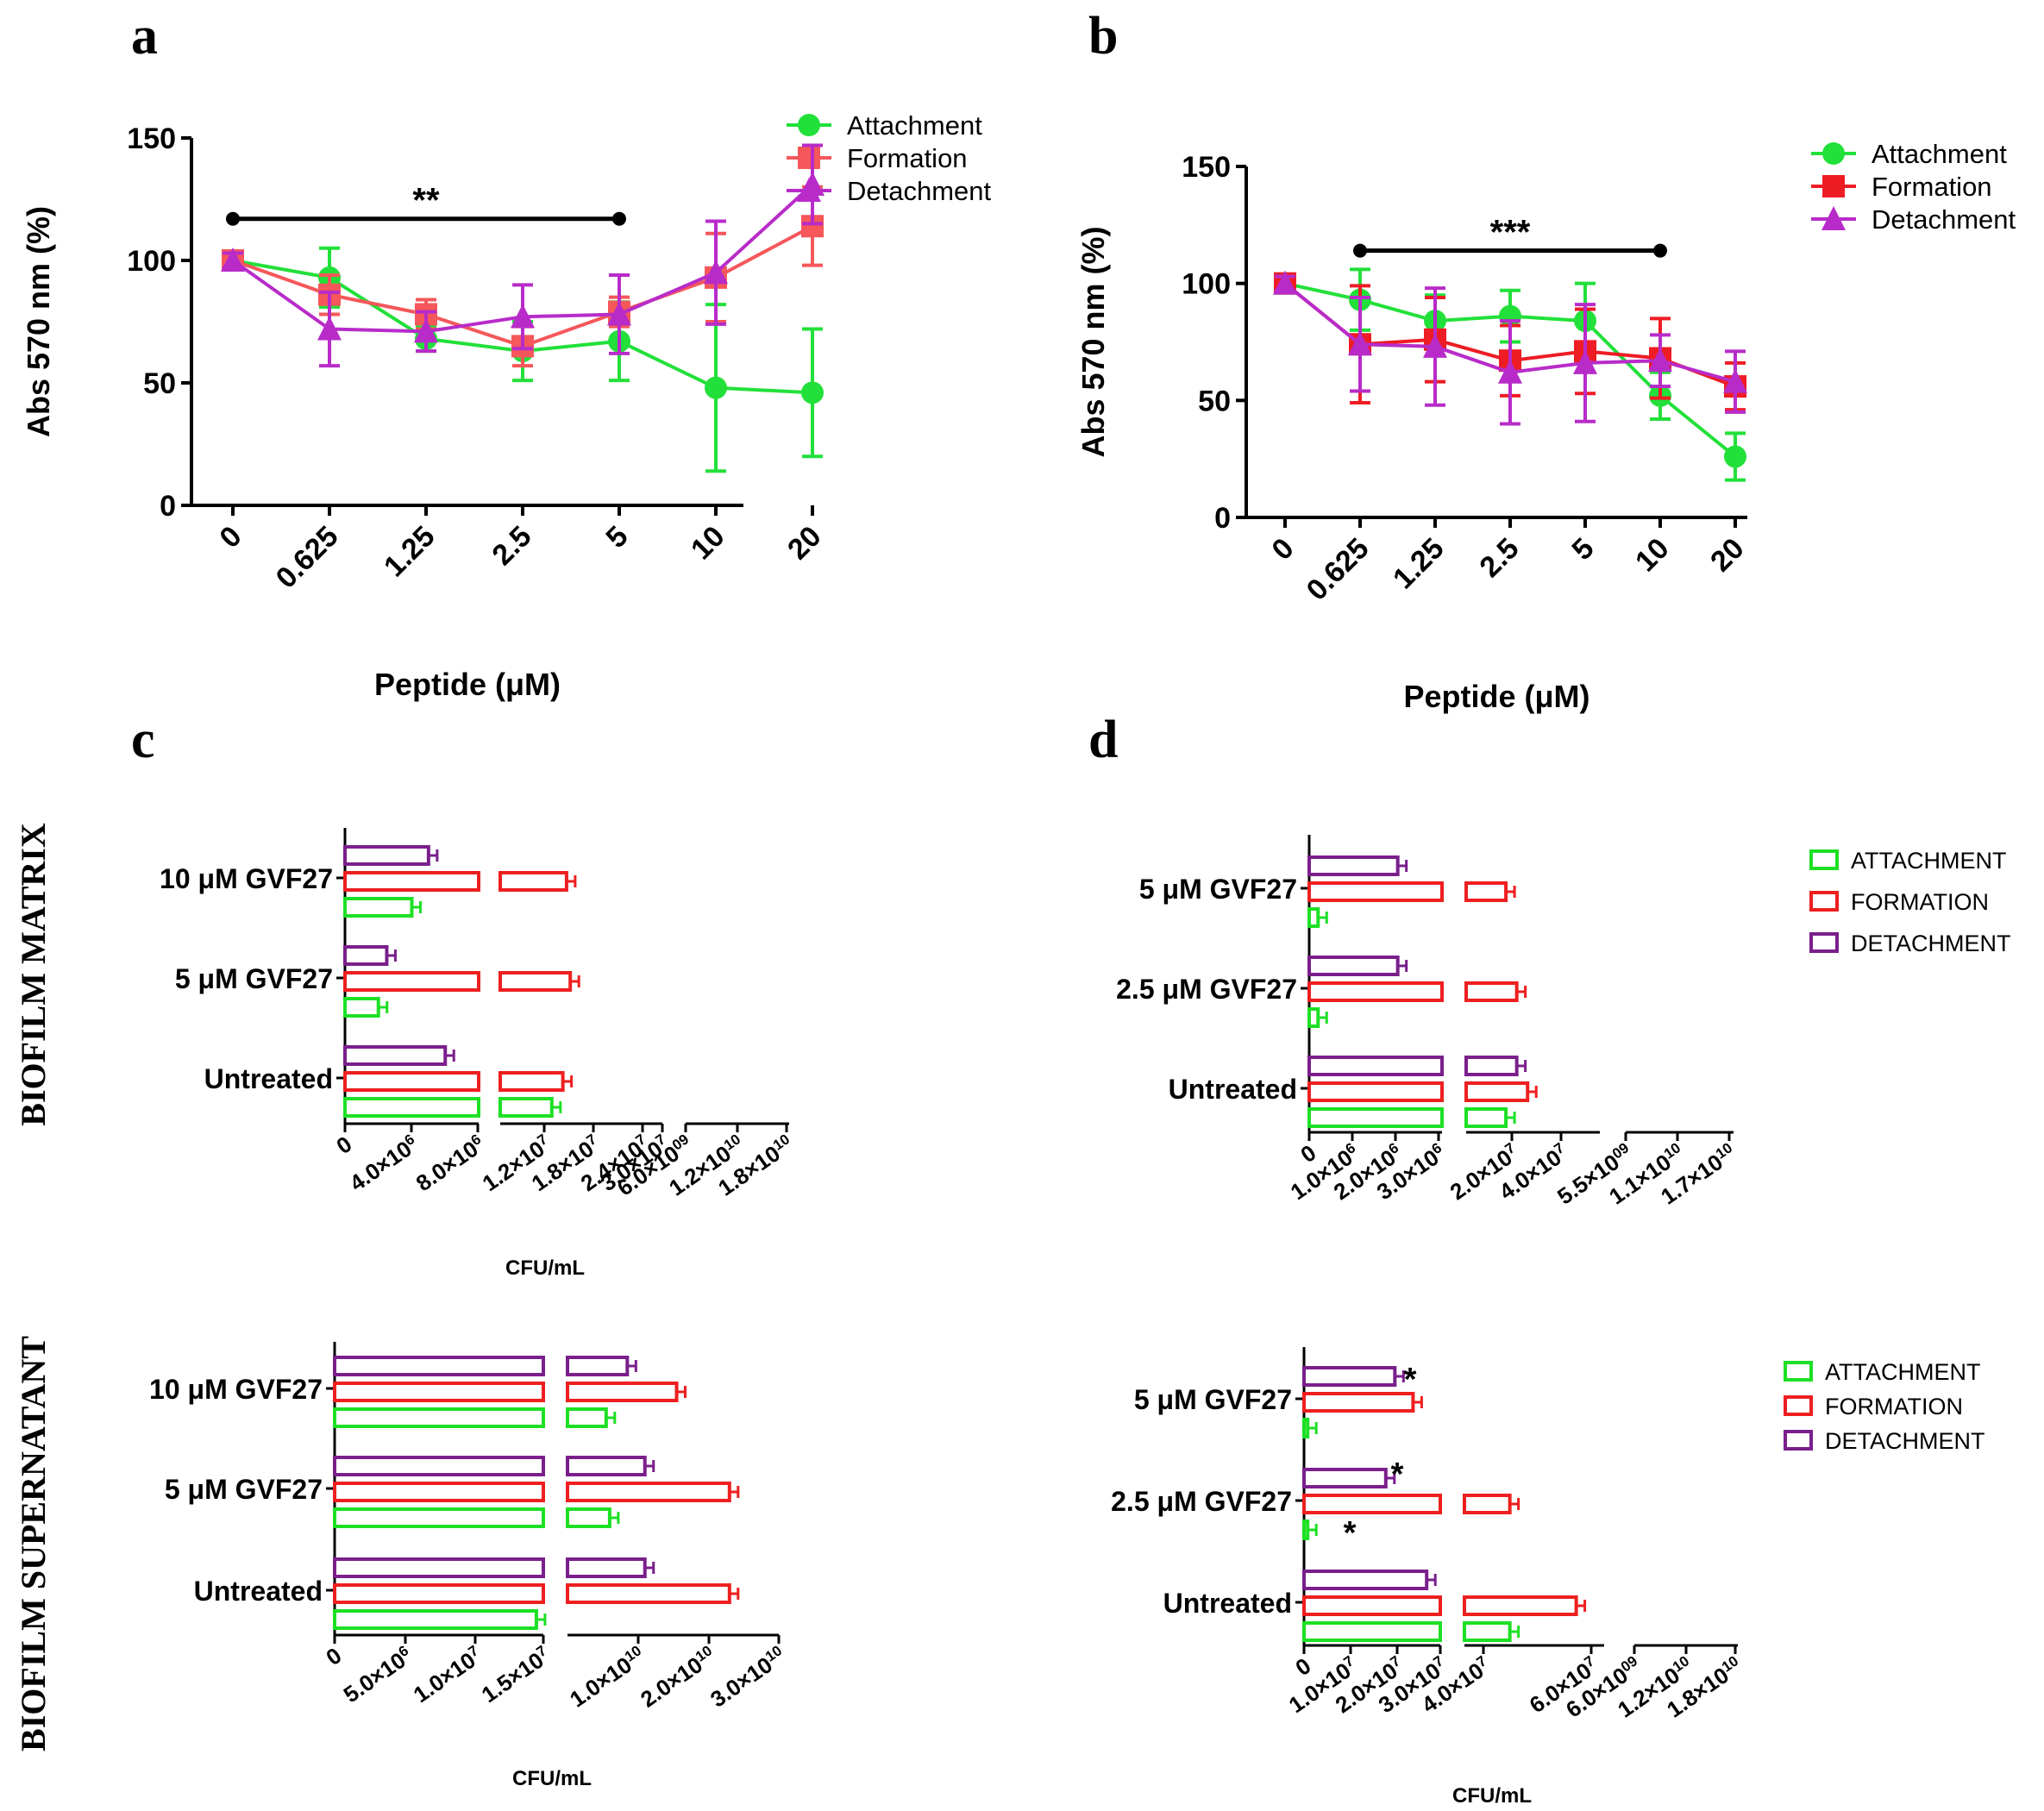  Describe the element at coordinates (1833, 153) in the screenshot. I see `legend-marker-attachment` at that location.